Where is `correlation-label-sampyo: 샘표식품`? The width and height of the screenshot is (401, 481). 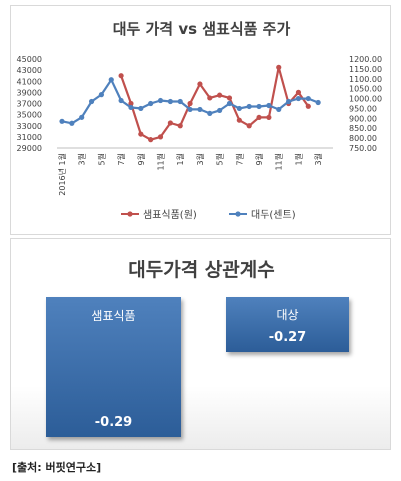
correlation-label-sampyo: 샘표식품 is located at coordinates (113, 316).